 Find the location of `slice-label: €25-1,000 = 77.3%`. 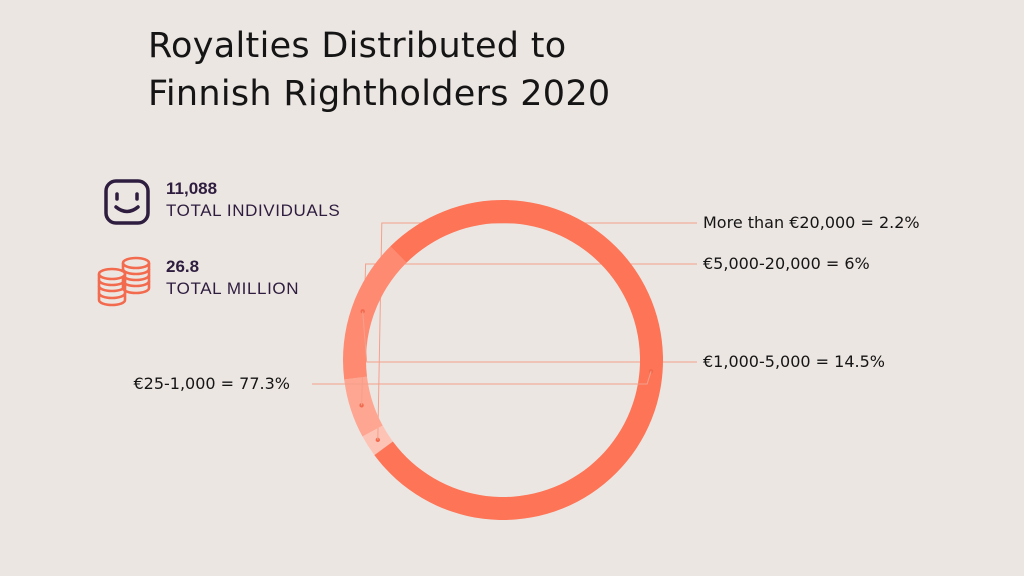

slice-label: €25-1,000 = 77.3% is located at coordinates (211, 383).